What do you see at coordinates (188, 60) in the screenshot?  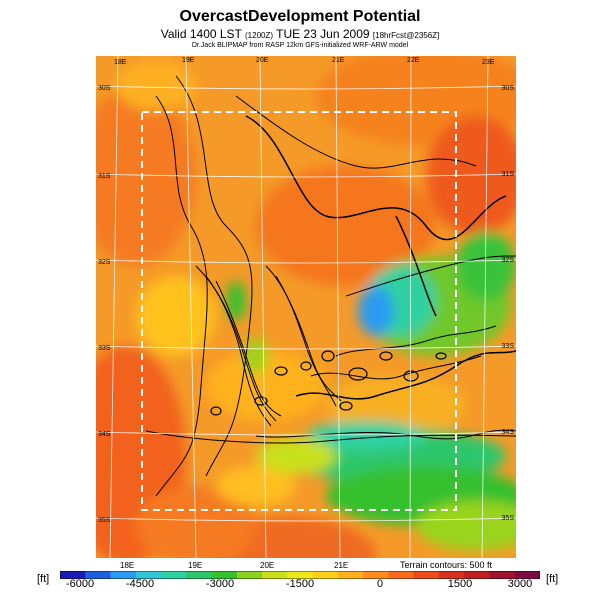 I see `lon-label-top: 19E` at bounding box center [188, 60].